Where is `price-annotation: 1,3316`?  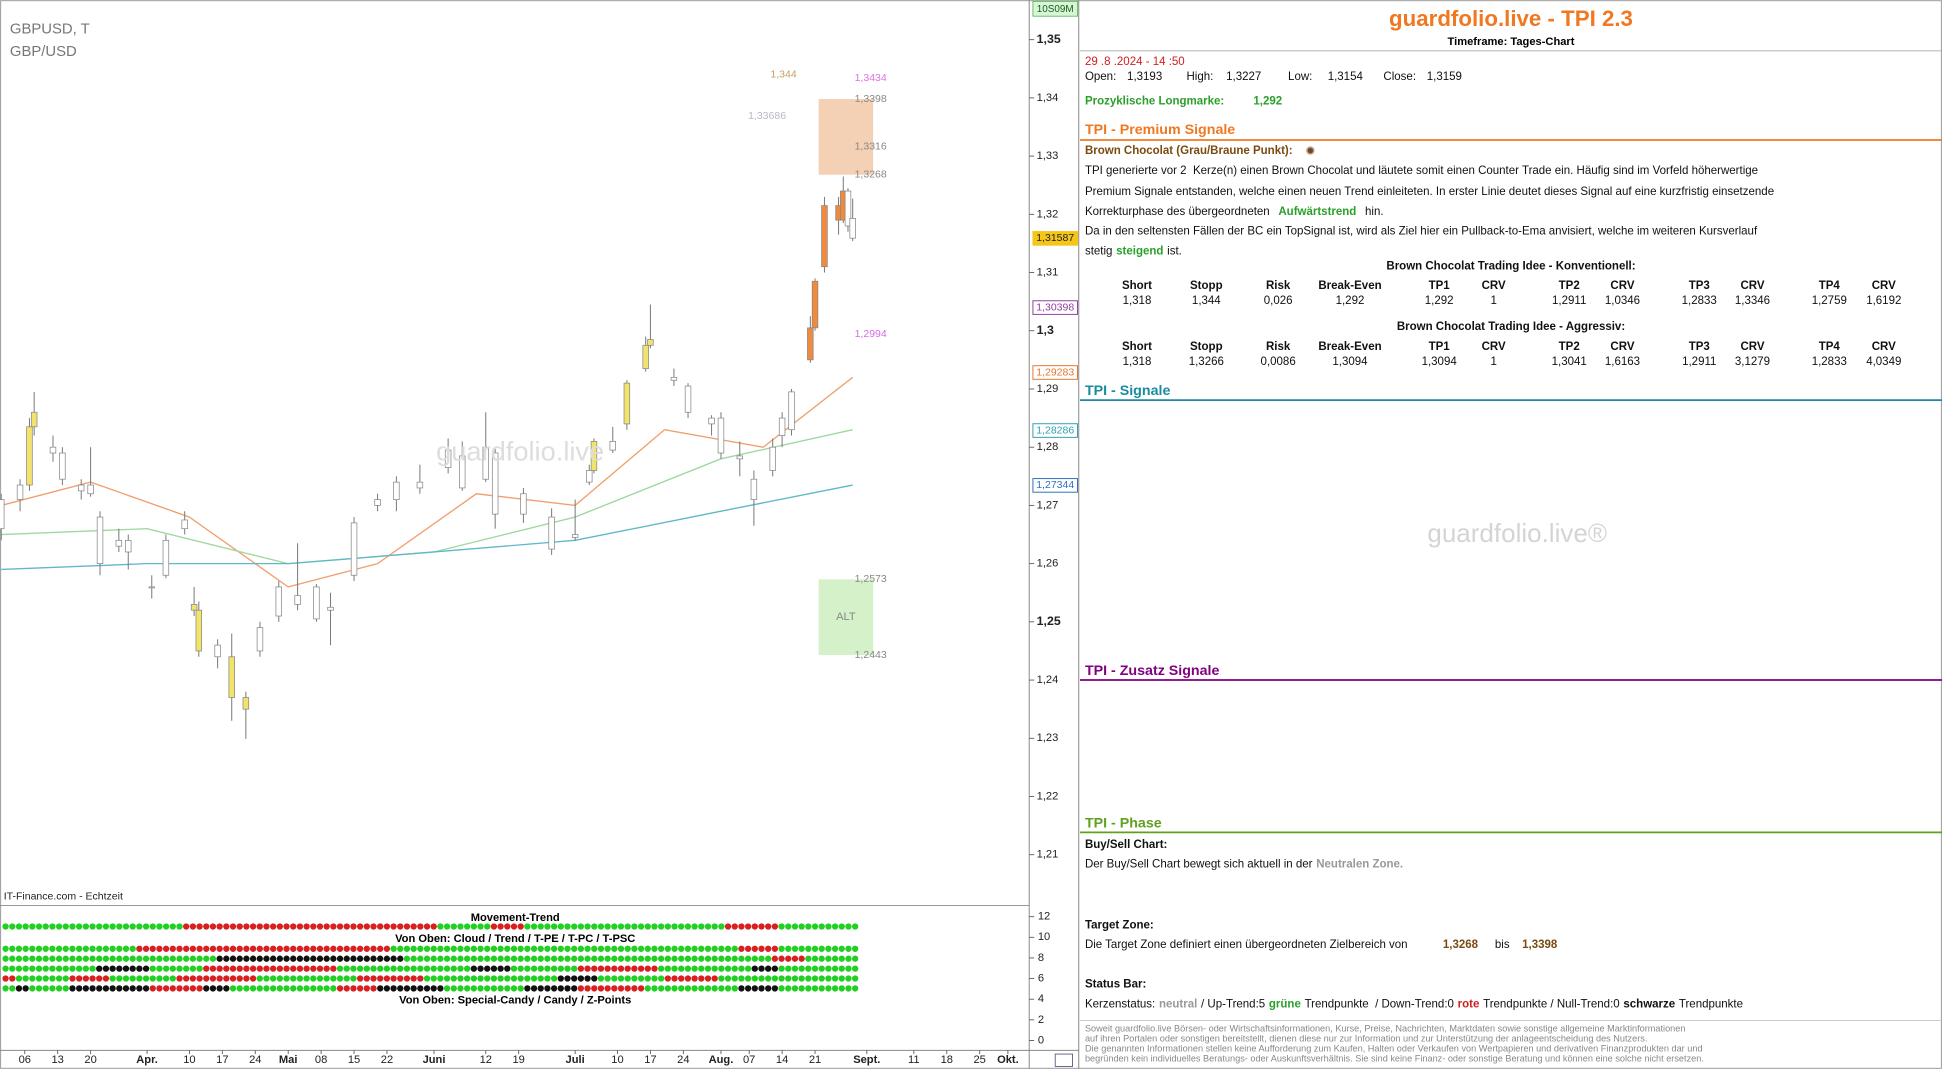
price-annotation: 1,3316 is located at coordinates (871, 147).